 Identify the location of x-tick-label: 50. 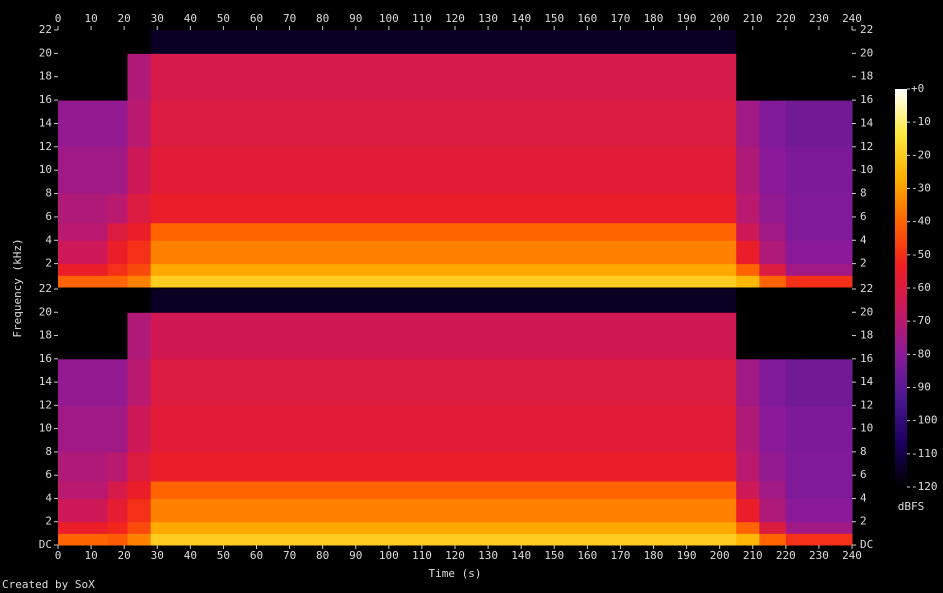
(223, 18).